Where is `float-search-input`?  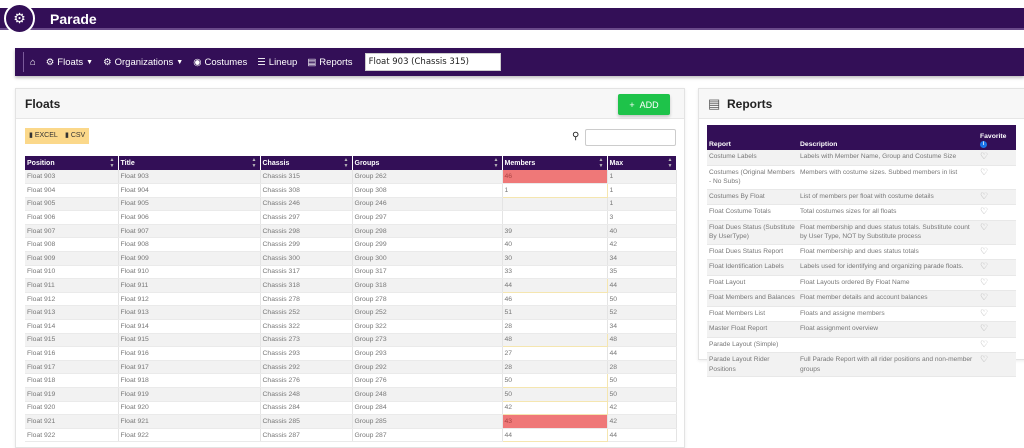
float-search-input is located at coordinates (432, 62).